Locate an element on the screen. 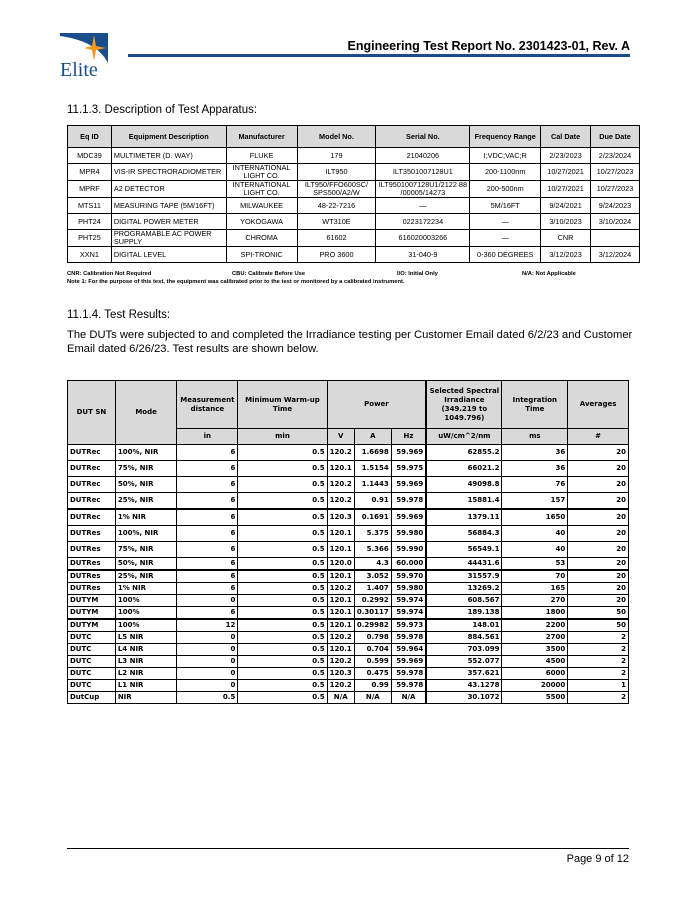 This screenshot has height=903, width=697. result-cell: 100%, NIR is located at coordinates (146, 452).